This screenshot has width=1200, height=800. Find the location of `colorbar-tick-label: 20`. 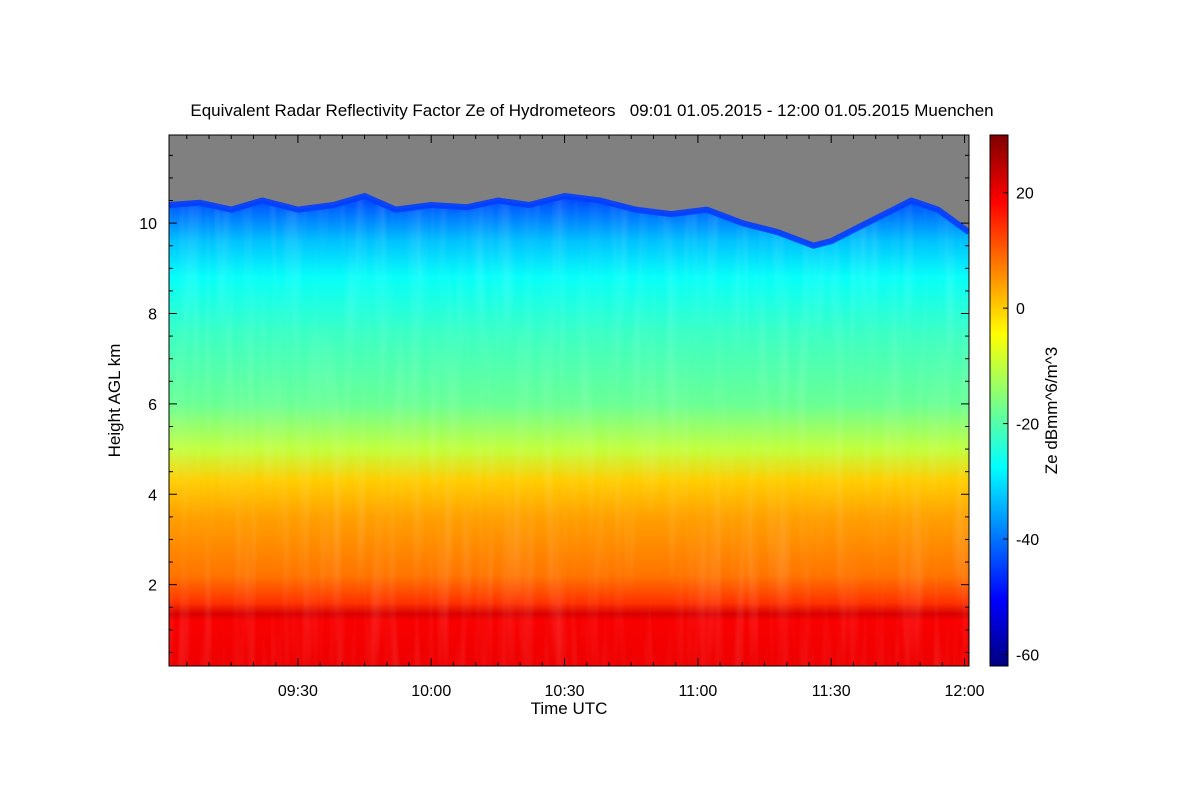

colorbar-tick-label: 20 is located at coordinates (1025, 194).